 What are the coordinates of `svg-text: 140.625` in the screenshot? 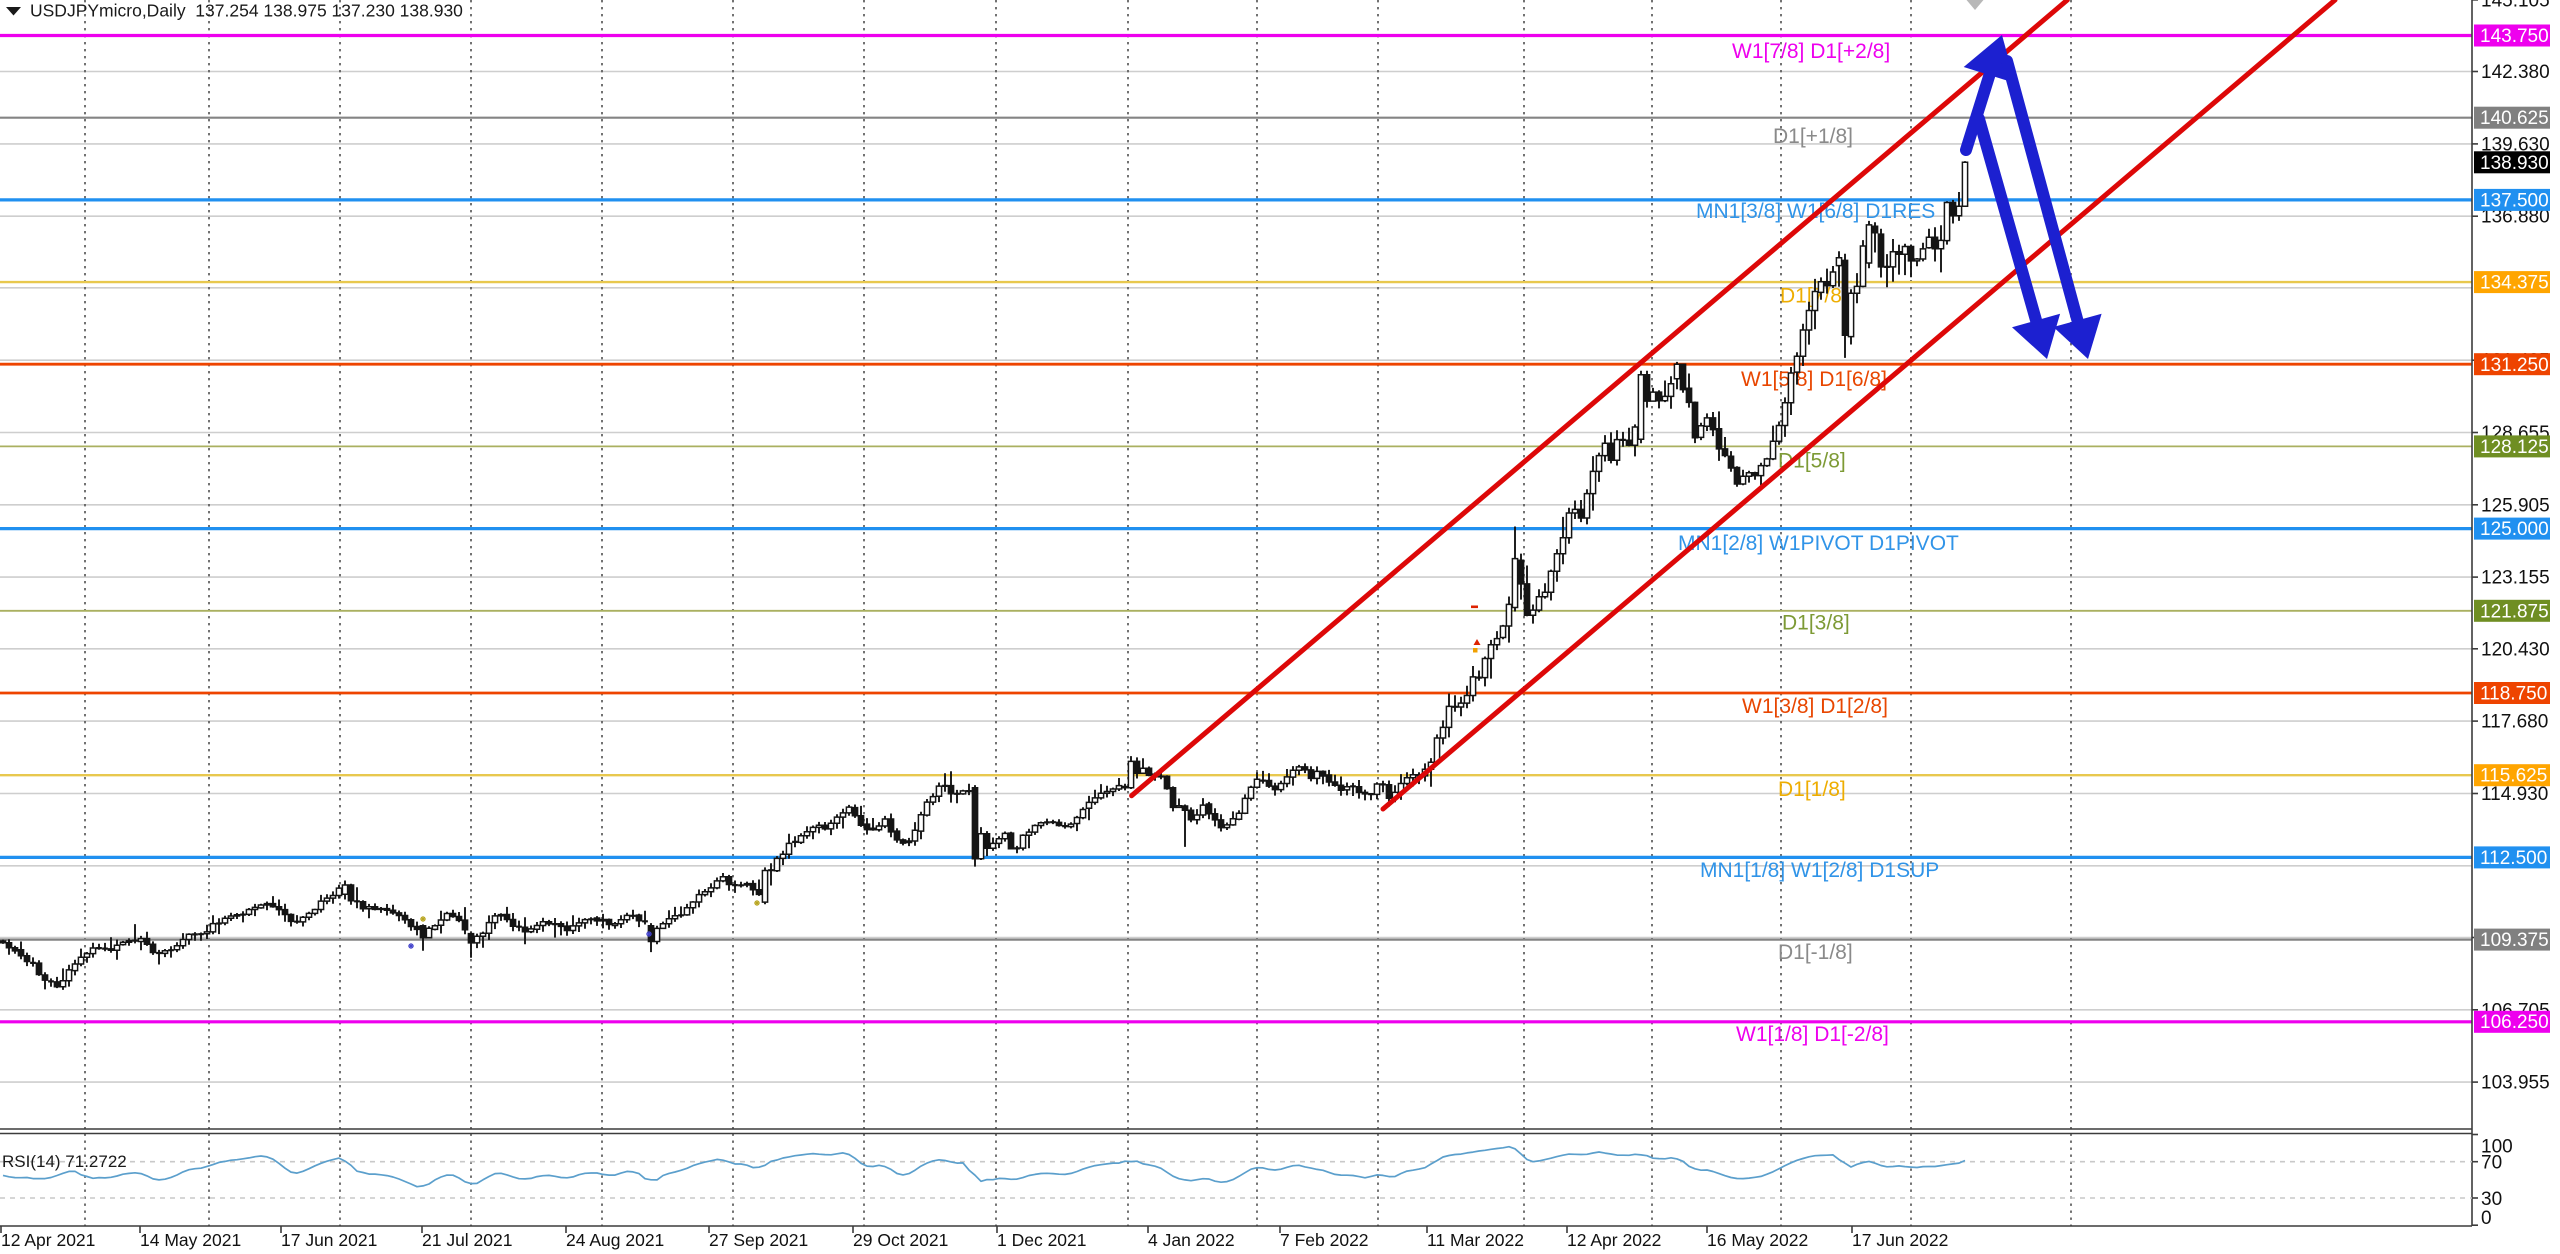 It's located at (2514, 118).